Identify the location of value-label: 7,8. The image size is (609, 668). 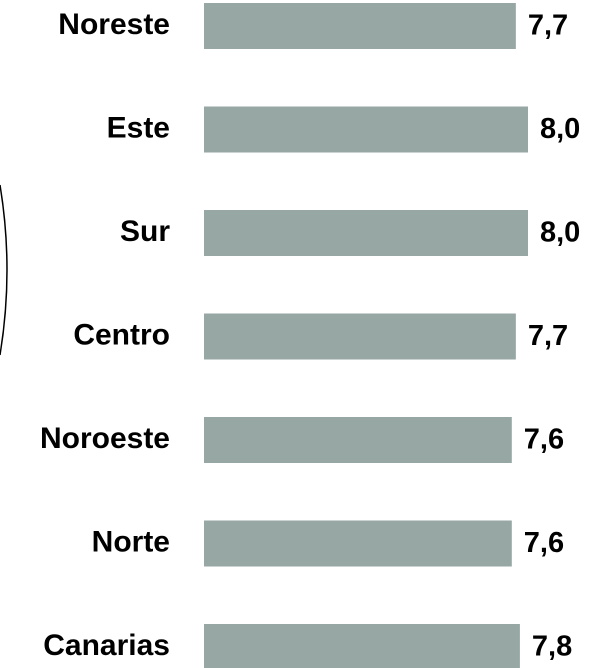
(552, 647).